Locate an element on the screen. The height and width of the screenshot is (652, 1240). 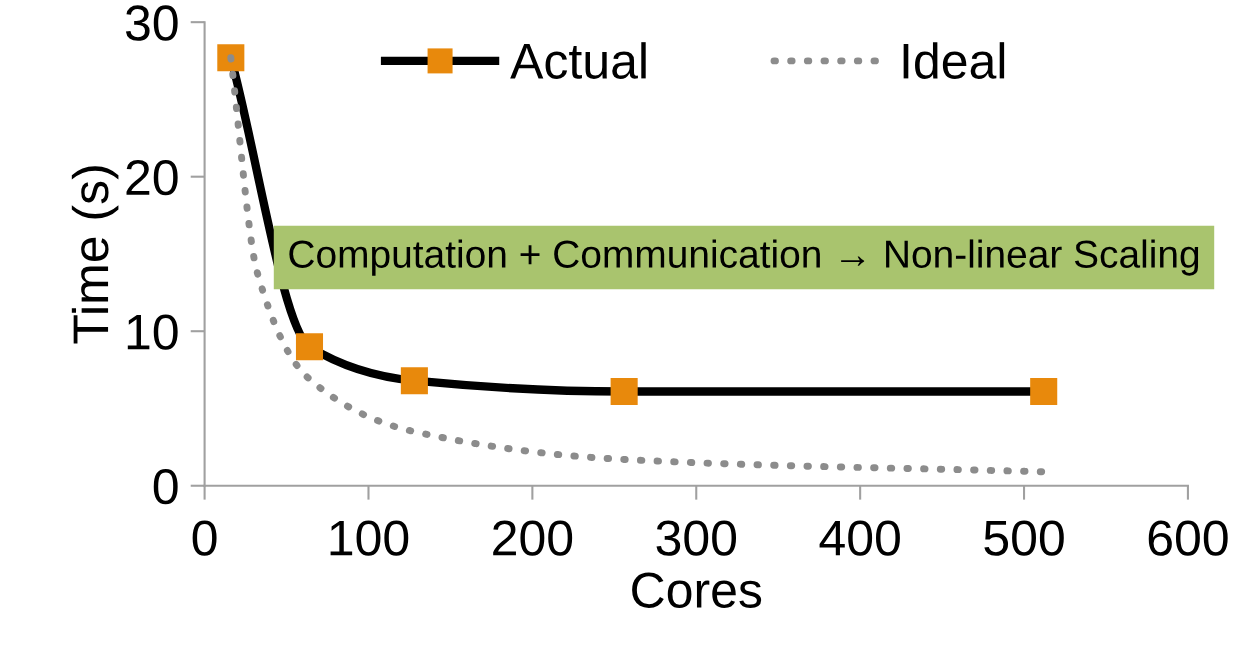
legend-label: Ideal is located at coordinates (954, 60).